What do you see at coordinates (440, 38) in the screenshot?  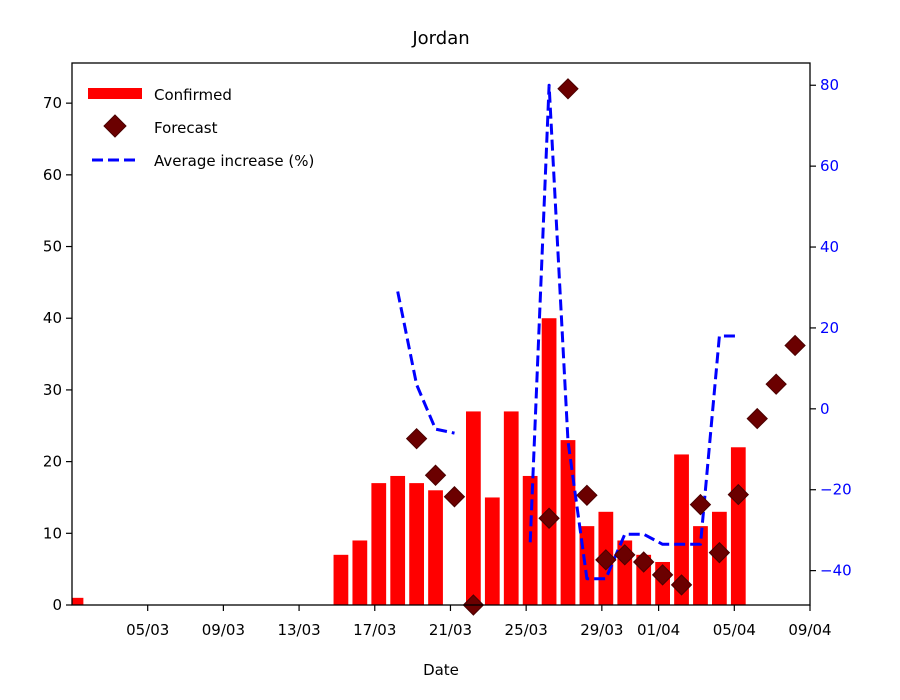 I see `chart-title: Jordan` at bounding box center [440, 38].